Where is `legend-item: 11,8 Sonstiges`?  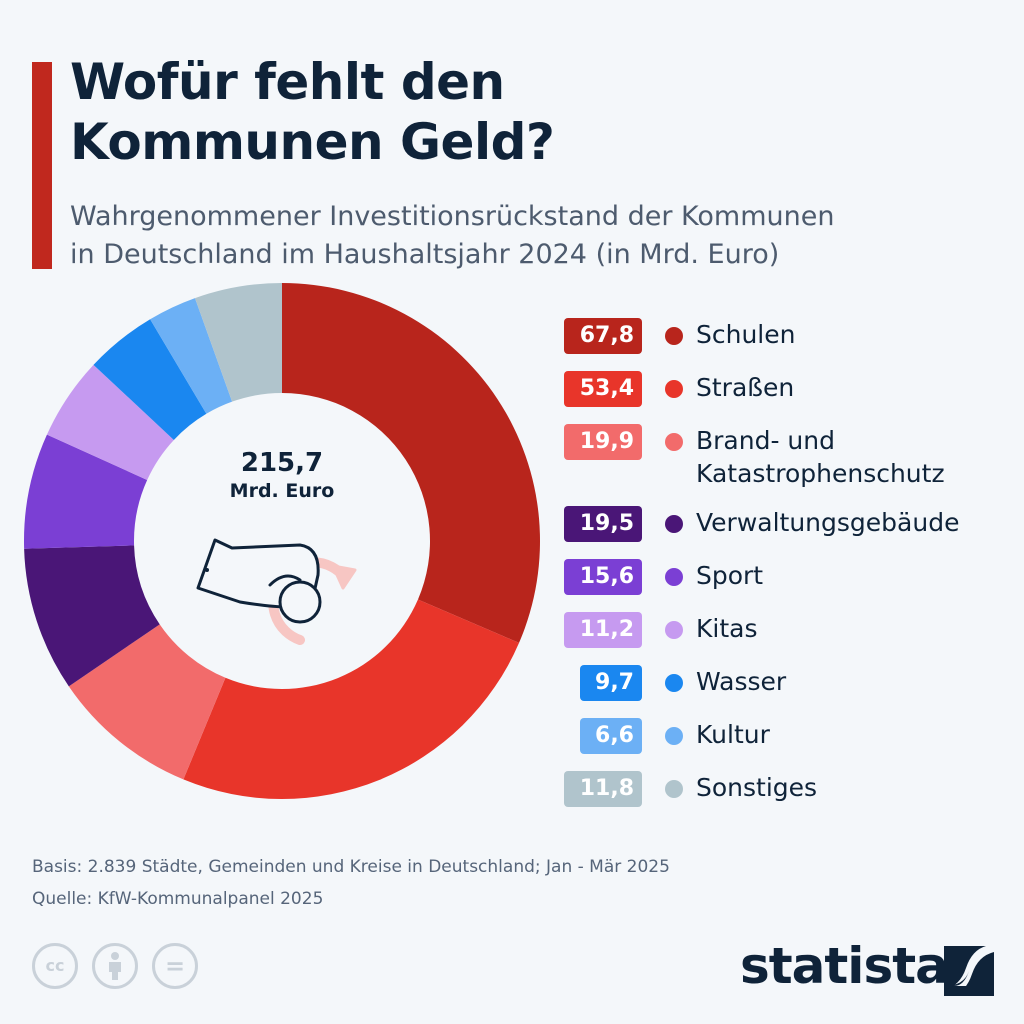 legend-item: 11,8 Sonstiges is located at coordinates (760, 789).